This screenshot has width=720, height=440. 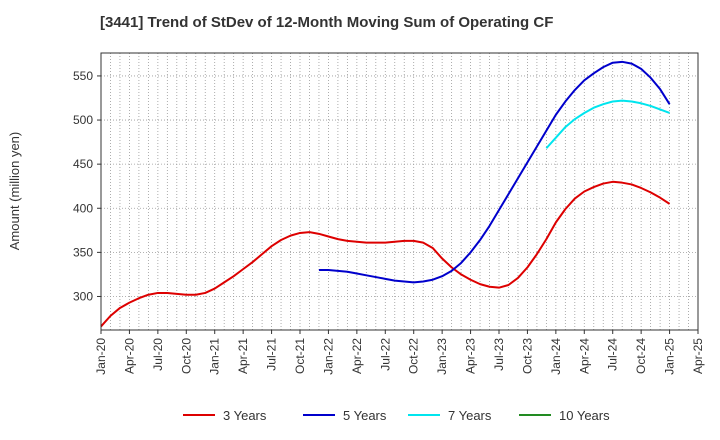 What do you see at coordinates (14, 191) in the screenshot?
I see `y-axis-title: Amount (million yen)` at bounding box center [14, 191].